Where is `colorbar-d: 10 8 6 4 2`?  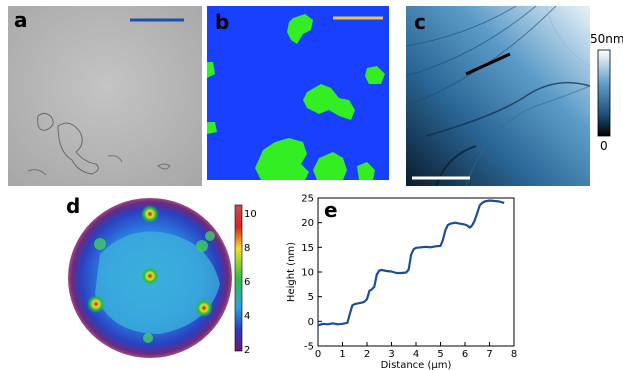
colorbar-d: 10 8 6 4 2 is located at coordinates (249, 279).